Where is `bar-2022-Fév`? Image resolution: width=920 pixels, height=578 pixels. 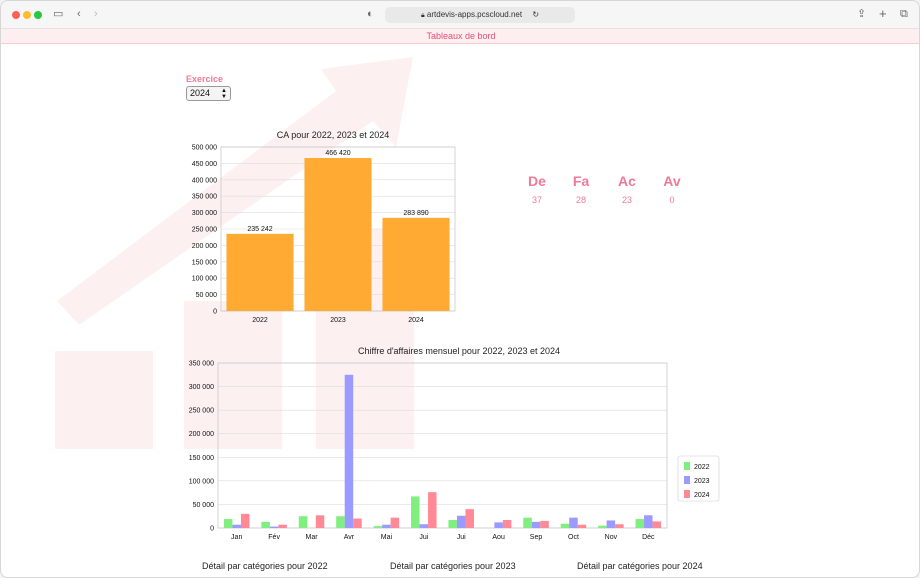 bar-2022-Fév is located at coordinates (265, 524).